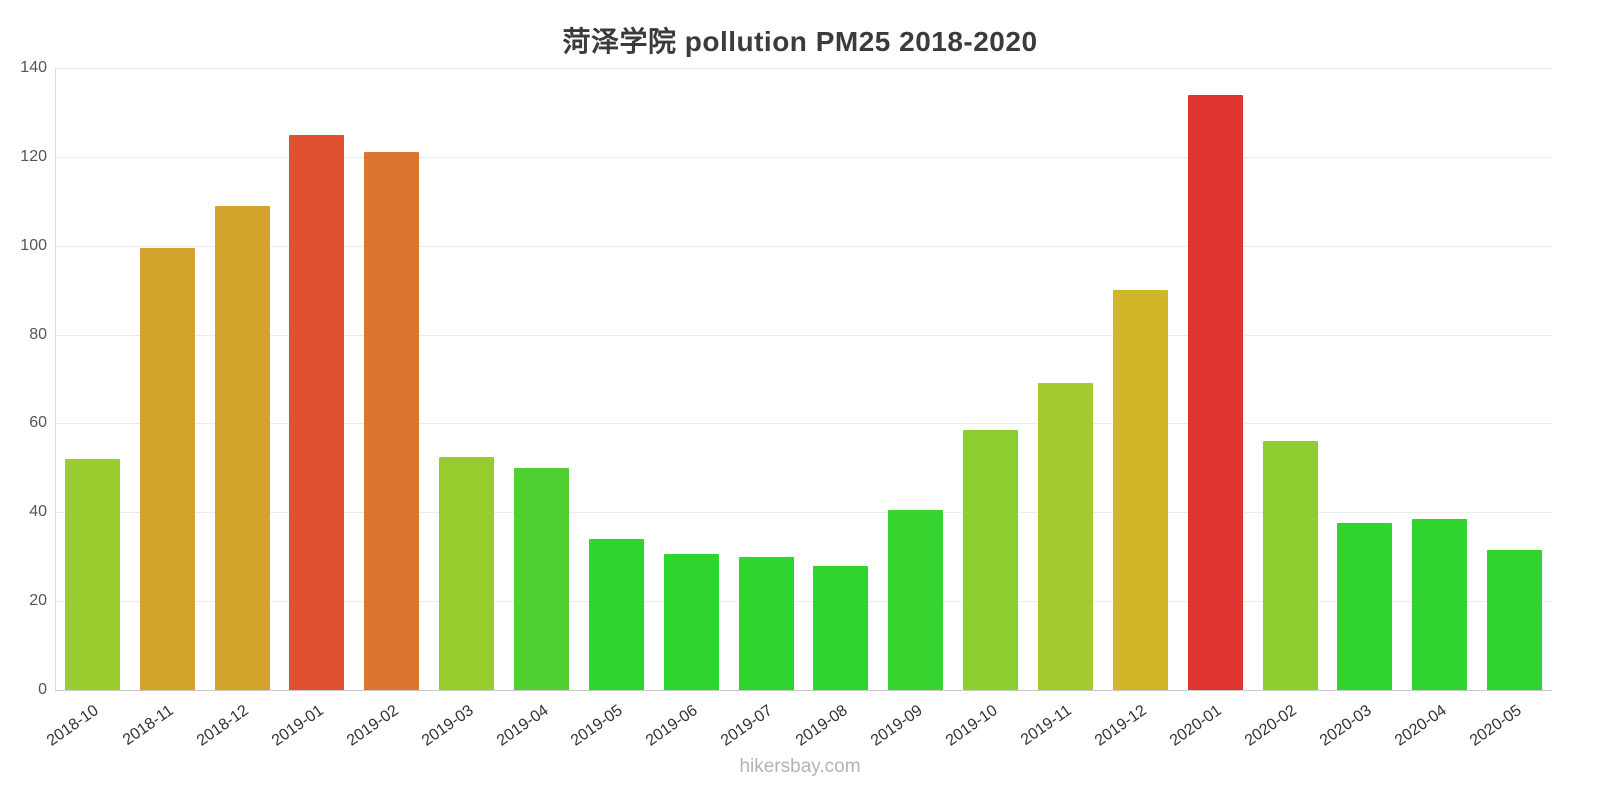 The image size is (1600, 800). What do you see at coordinates (33, 156) in the screenshot?
I see `y-tick-label: 120` at bounding box center [33, 156].